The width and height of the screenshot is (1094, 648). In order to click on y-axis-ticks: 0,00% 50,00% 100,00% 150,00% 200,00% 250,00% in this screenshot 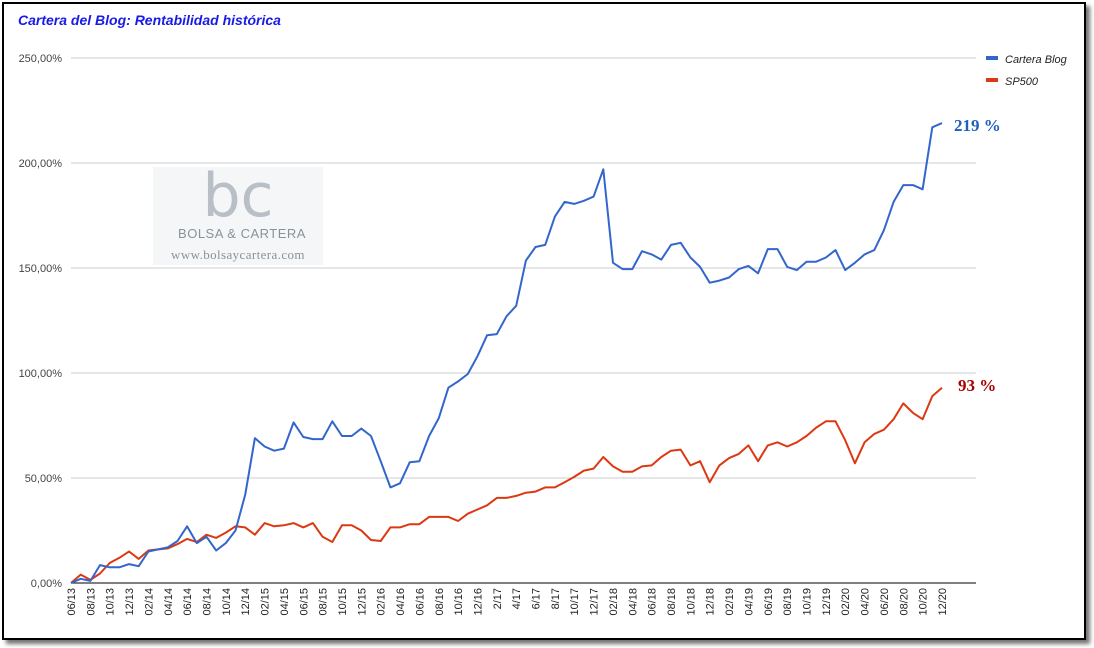, I will do `click(41, 321)`.